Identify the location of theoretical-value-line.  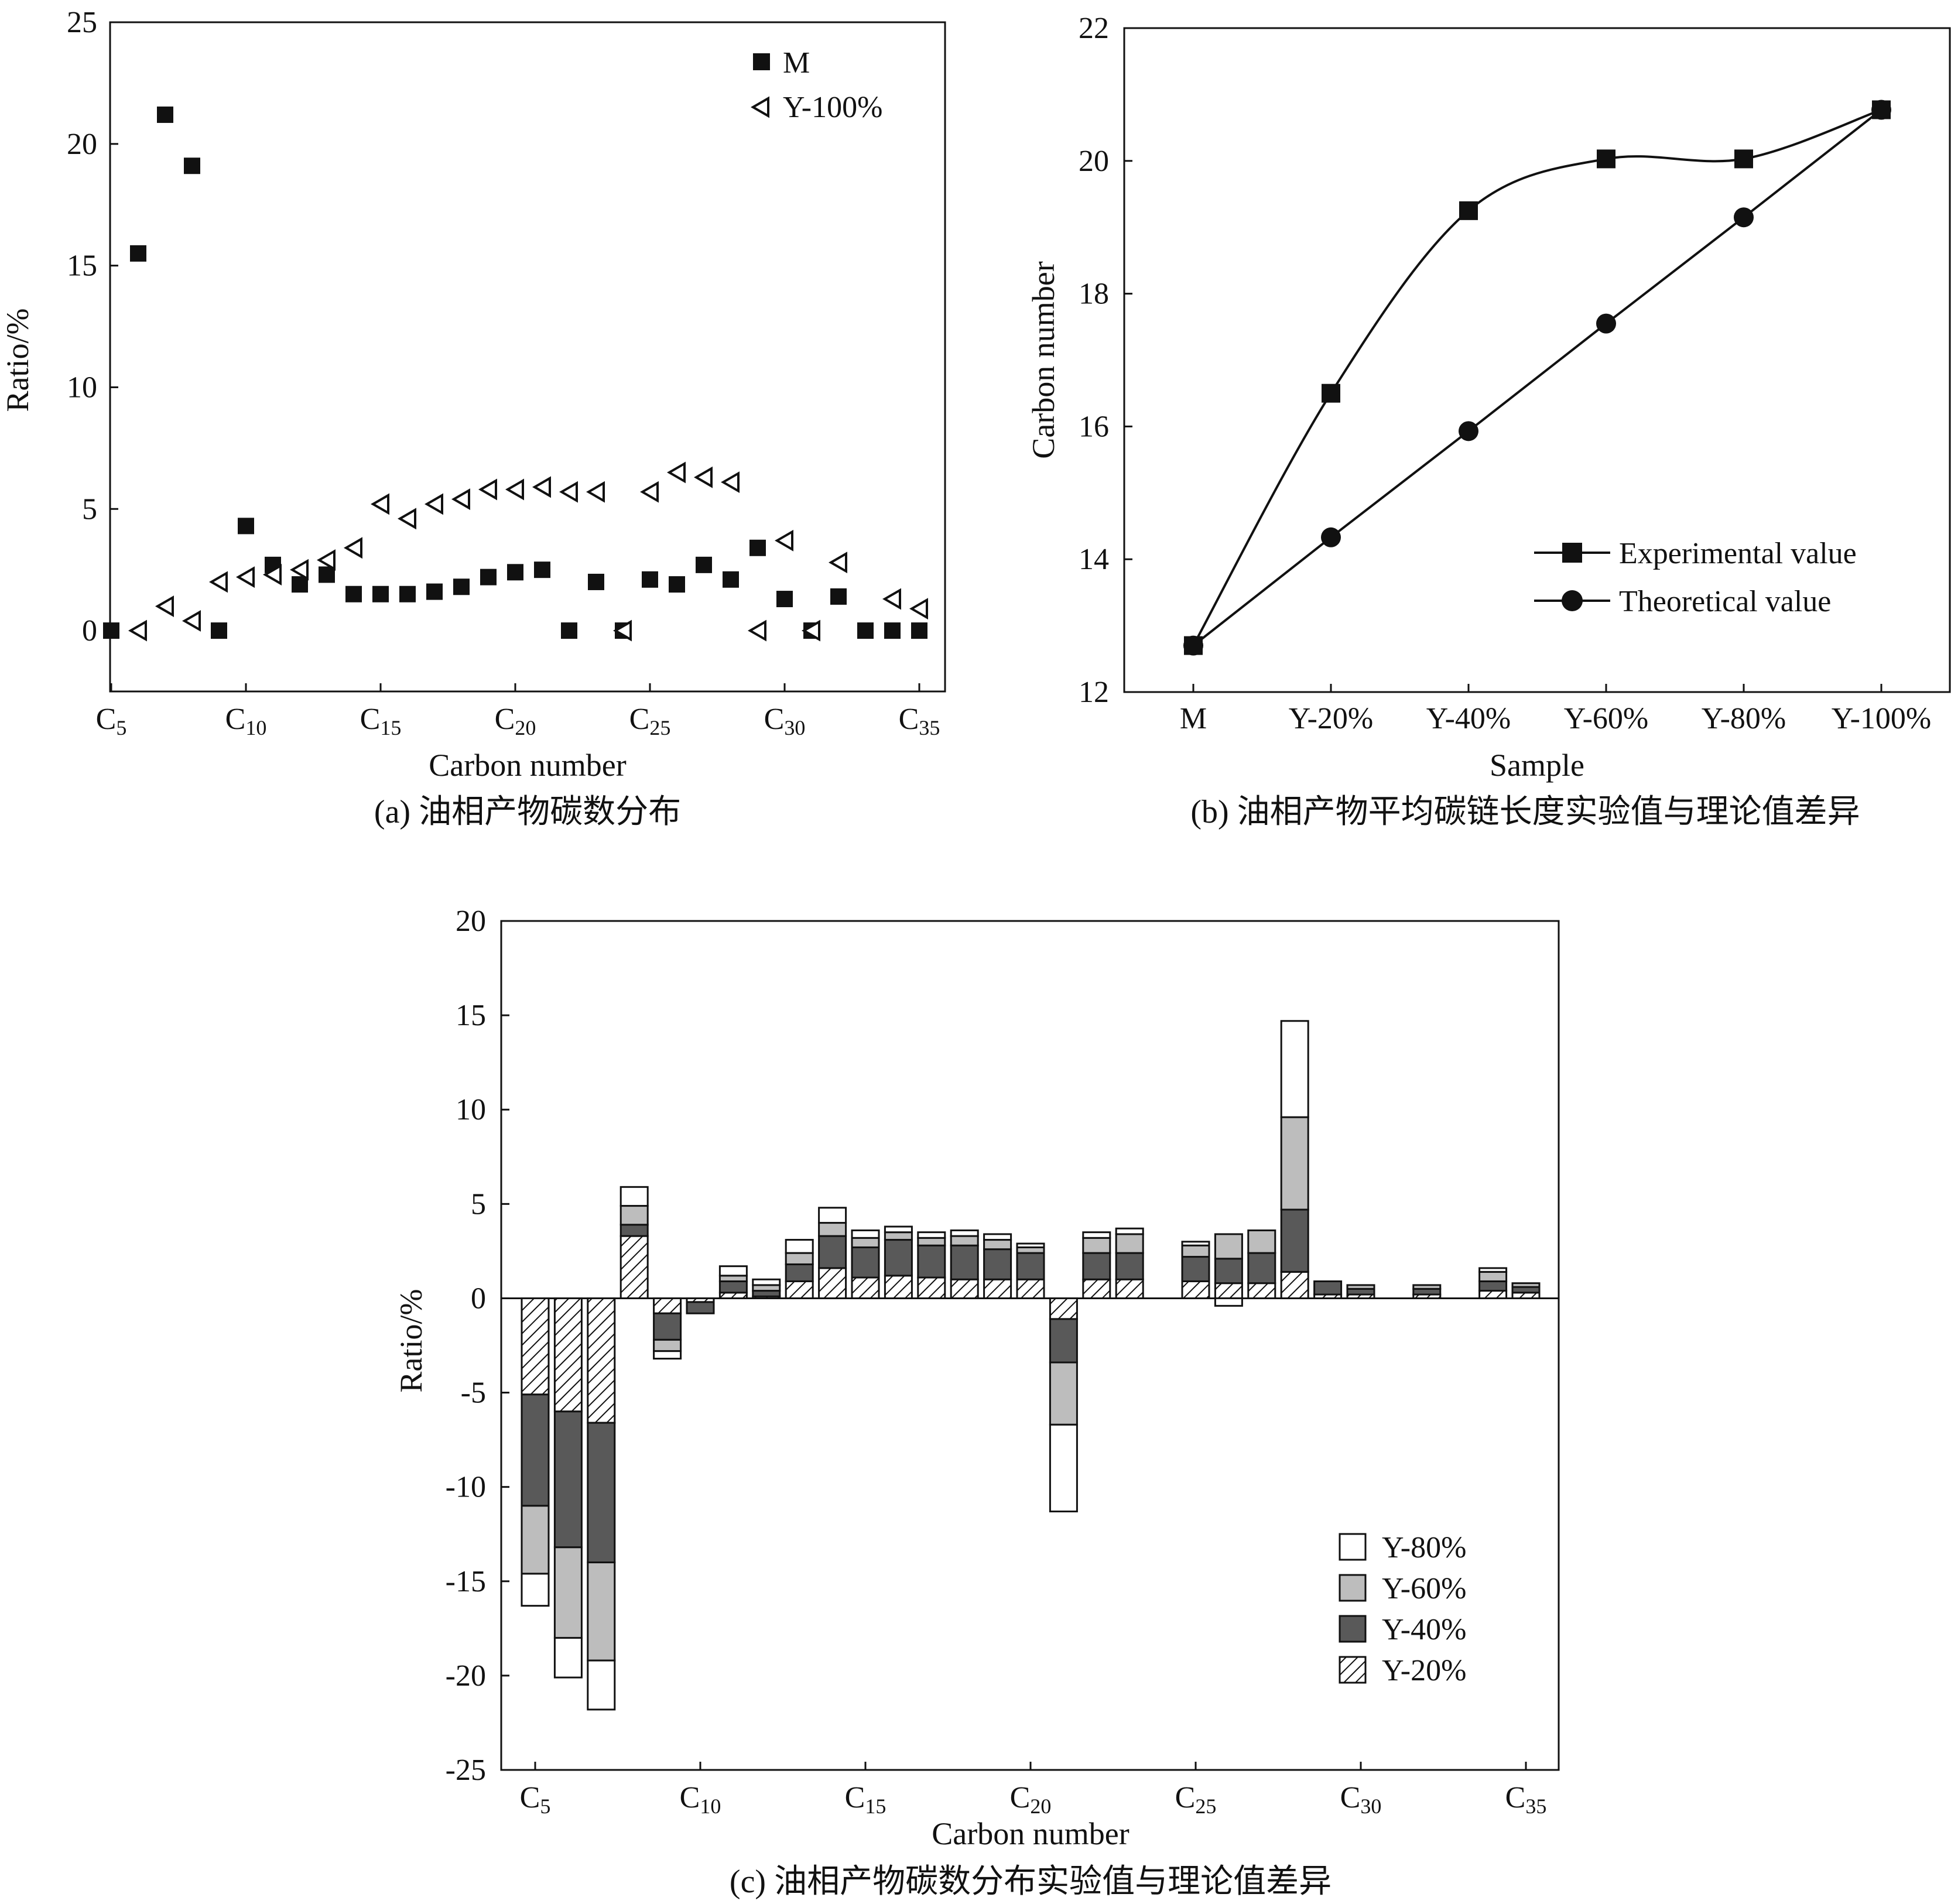
(1537, 377).